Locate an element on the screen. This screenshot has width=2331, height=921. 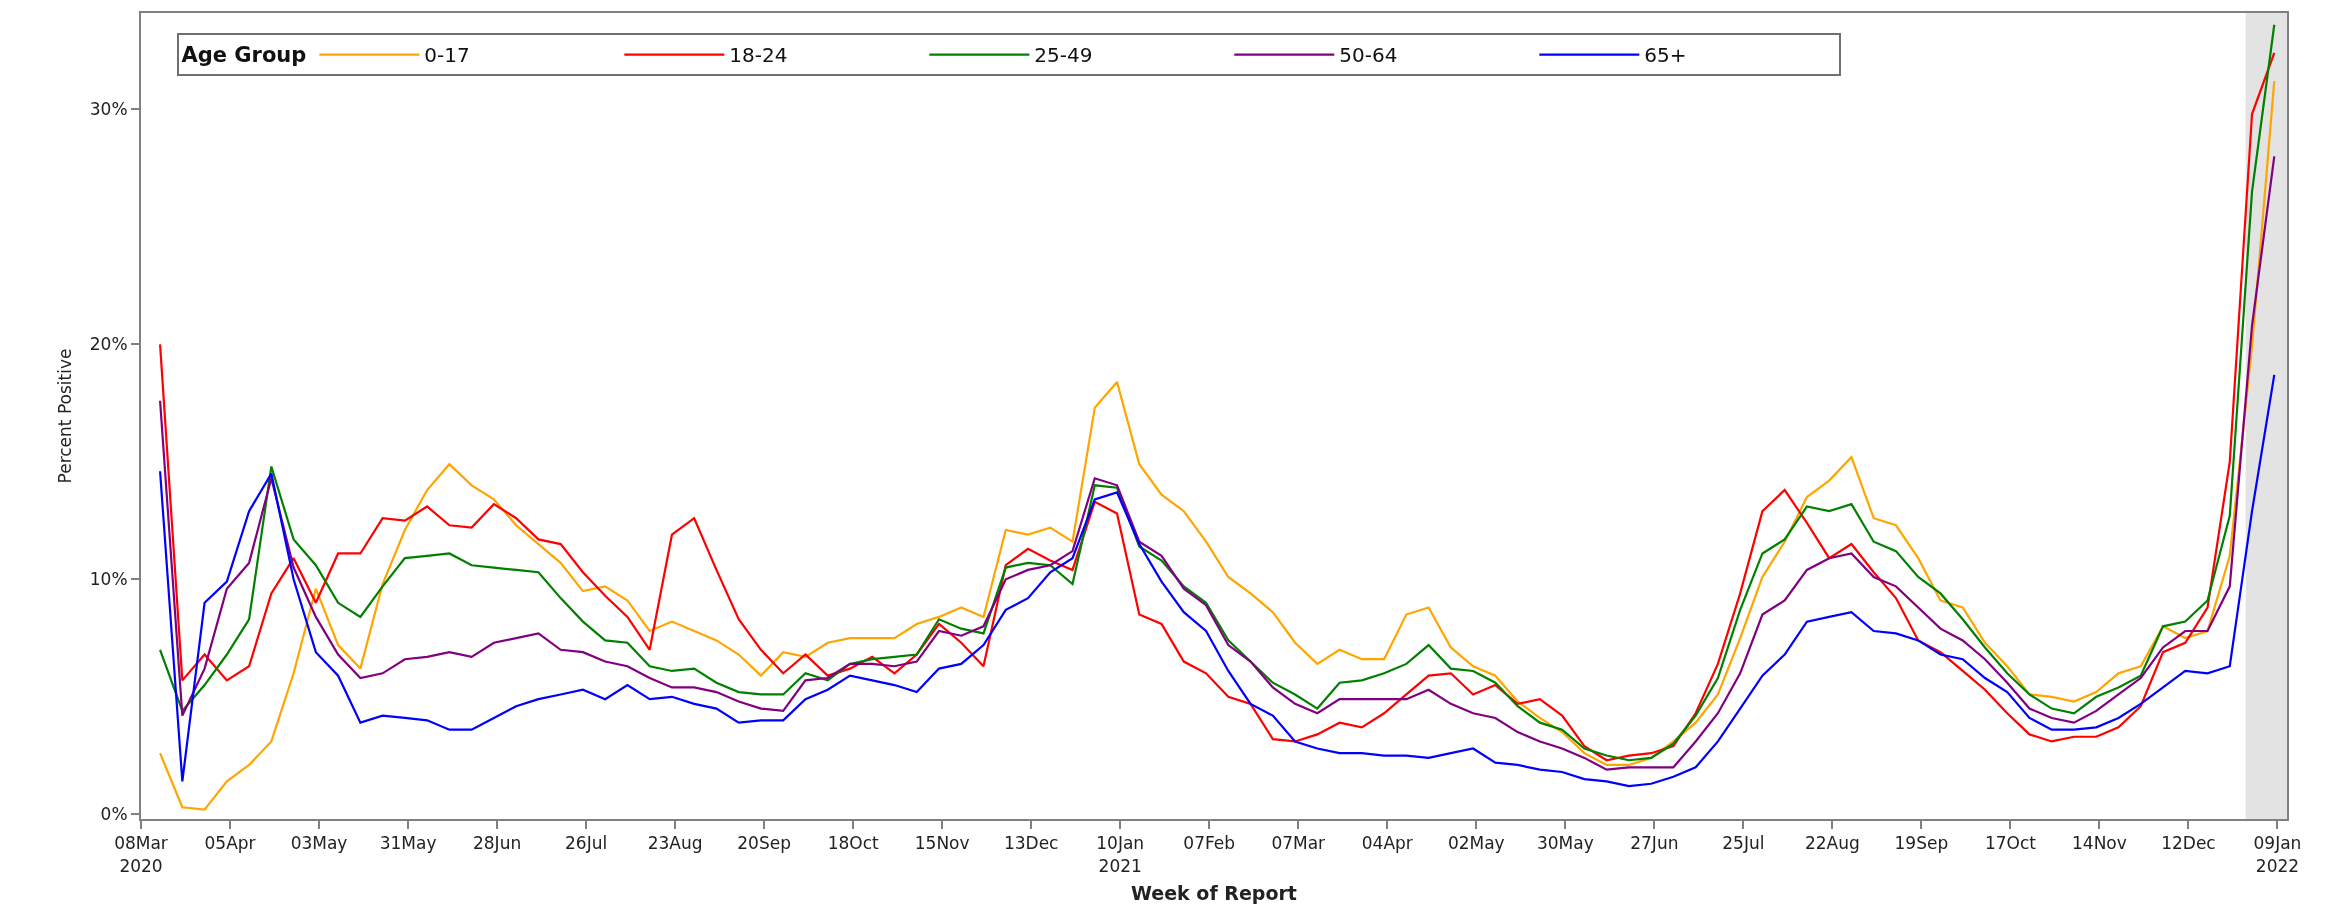
y-tick-label: 30% is located at coordinates (108, 109).